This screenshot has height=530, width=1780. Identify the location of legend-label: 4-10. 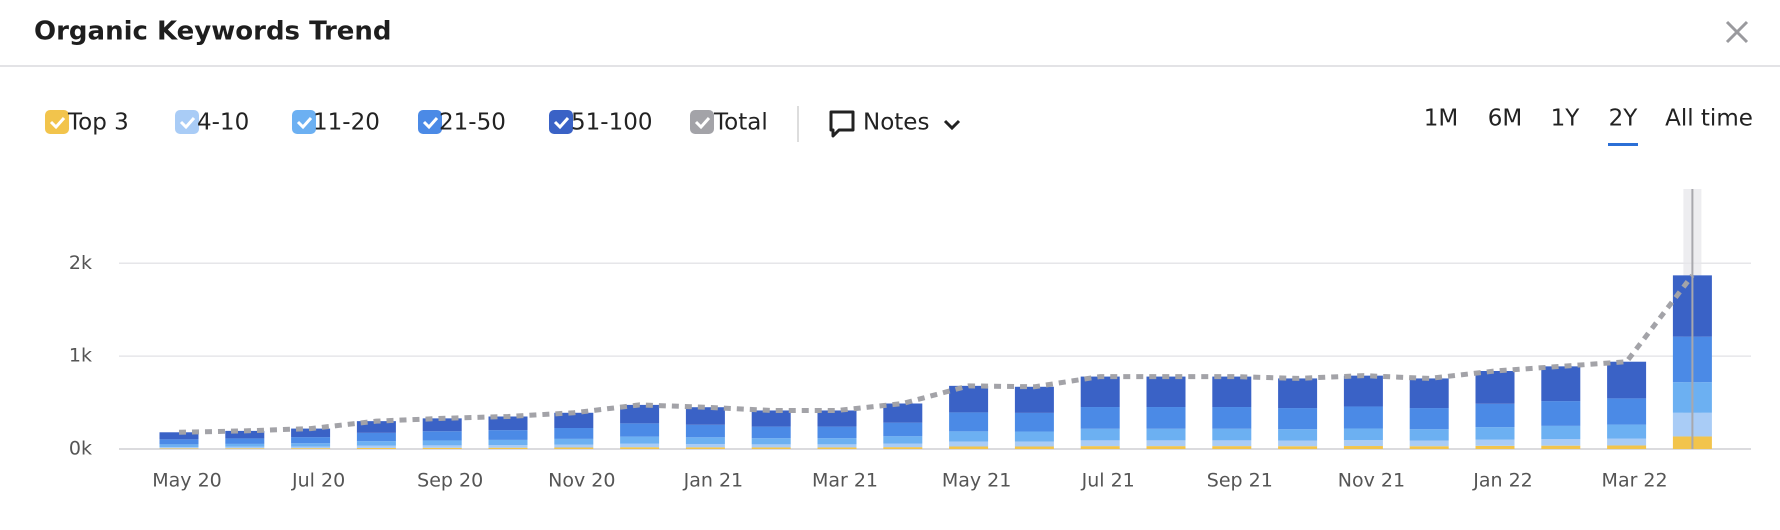
(223, 123).